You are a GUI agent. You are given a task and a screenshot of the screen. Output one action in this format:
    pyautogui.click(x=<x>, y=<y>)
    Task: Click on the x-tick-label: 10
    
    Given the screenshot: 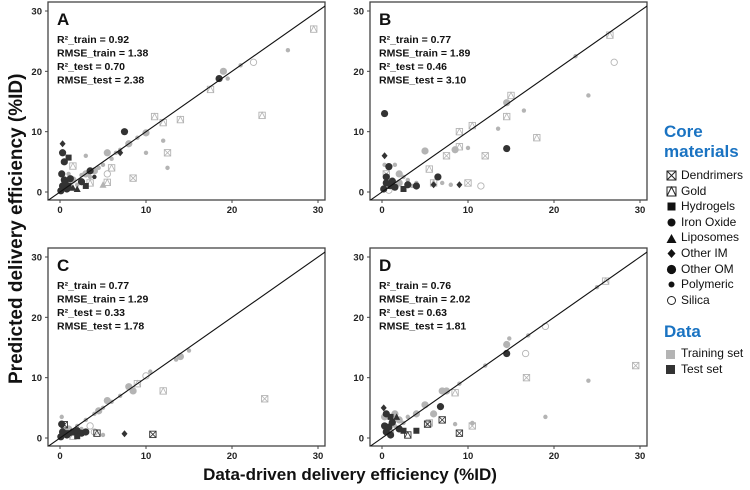 What is the action you would take?
    pyautogui.click(x=146, y=210)
    